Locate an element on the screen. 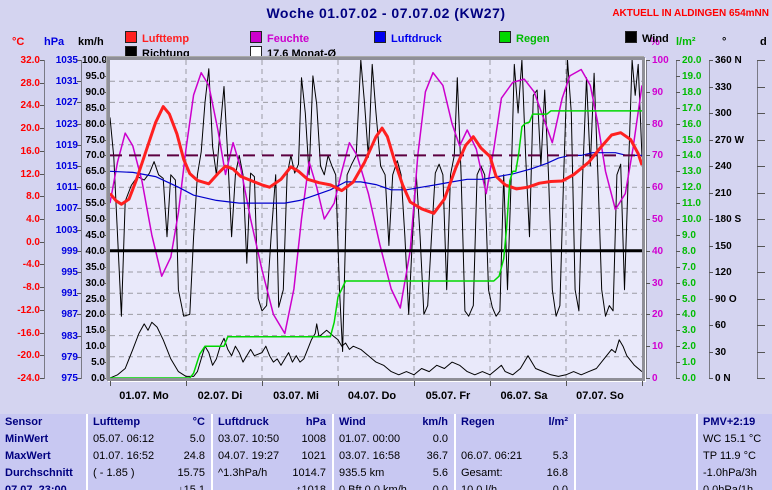 This screenshot has width=772, height=490. table-cell-text: Gesamt: is located at coordinates (482, 473).